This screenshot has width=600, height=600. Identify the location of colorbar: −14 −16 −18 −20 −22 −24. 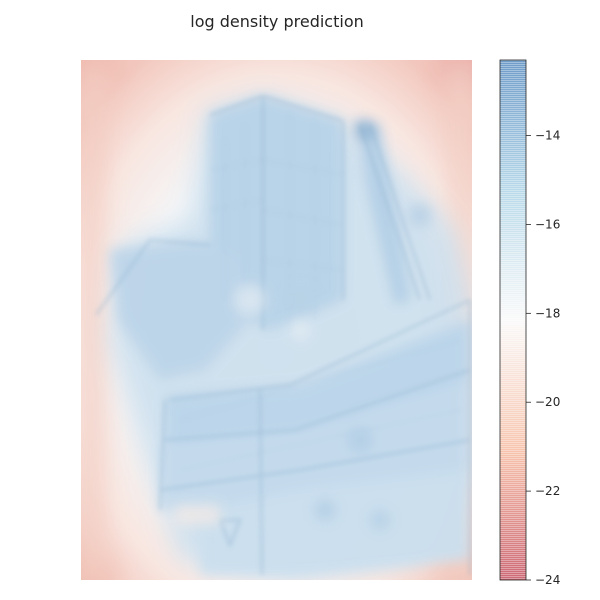
(529, 323).